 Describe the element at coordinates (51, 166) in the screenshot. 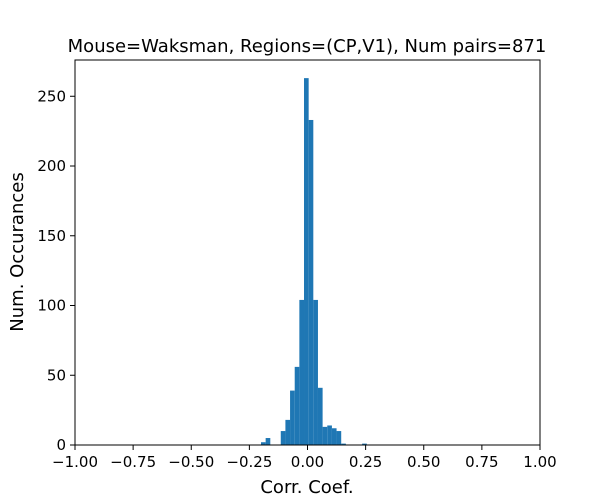

I see `y-tick-label: 200` at that location.